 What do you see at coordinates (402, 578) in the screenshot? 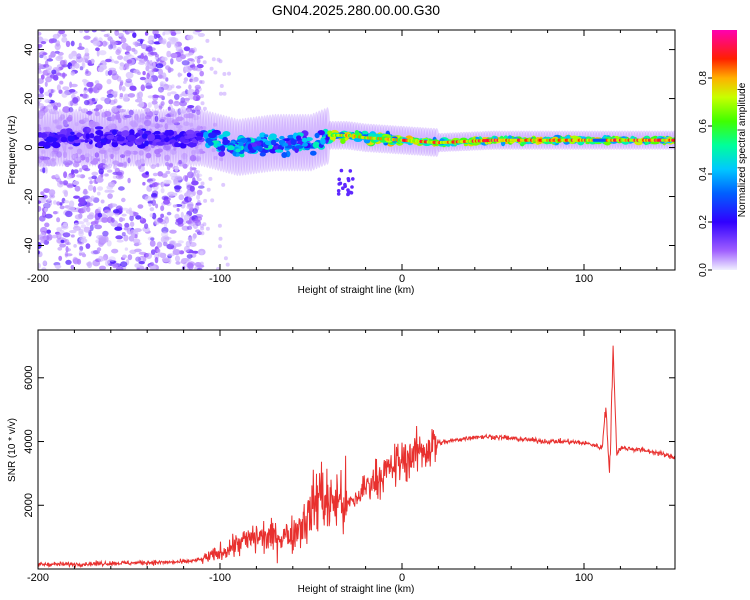
I see `x-tick-label: 0` at bounding box center [402, 578].